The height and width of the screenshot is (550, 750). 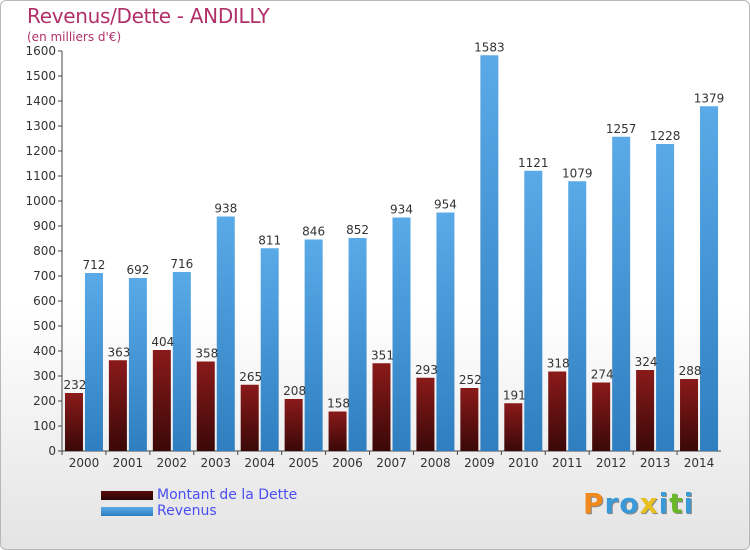 I want to click on data-label-revenus: 846, so click(x=313, y=232).